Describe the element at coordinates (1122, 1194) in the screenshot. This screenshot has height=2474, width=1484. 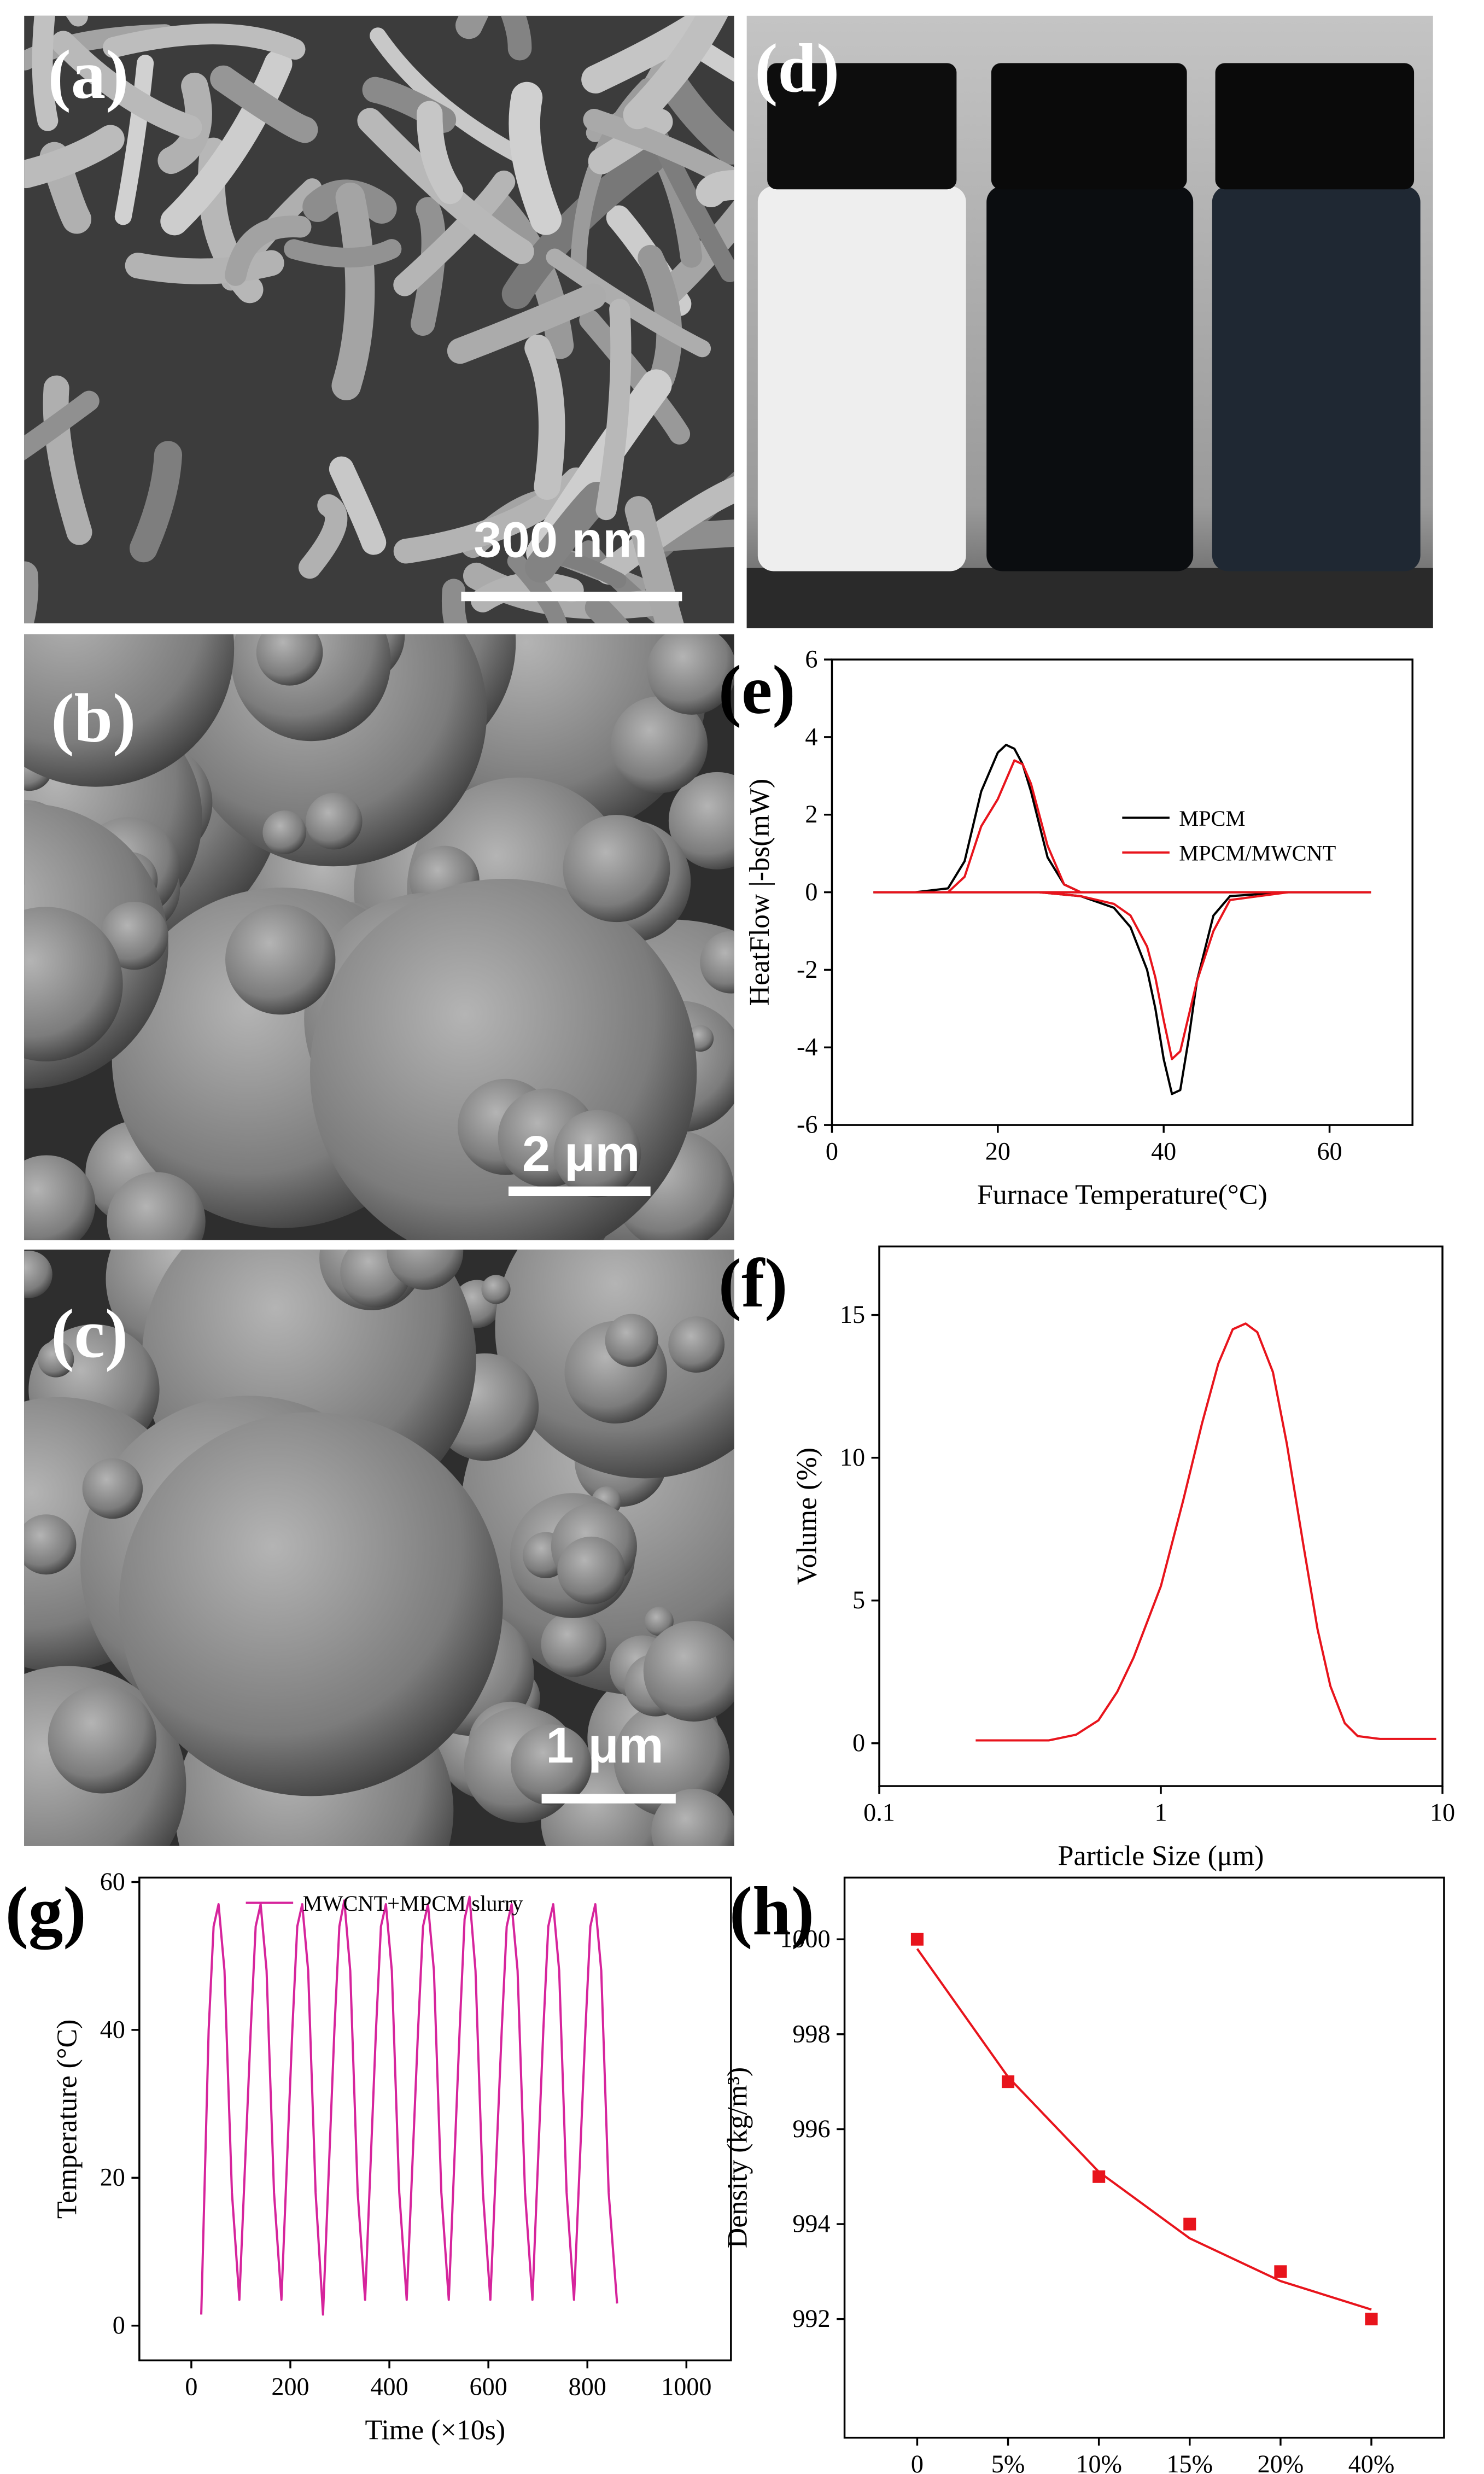
I see `x-axis-label: Furnace Temperature(°C)` at that location.